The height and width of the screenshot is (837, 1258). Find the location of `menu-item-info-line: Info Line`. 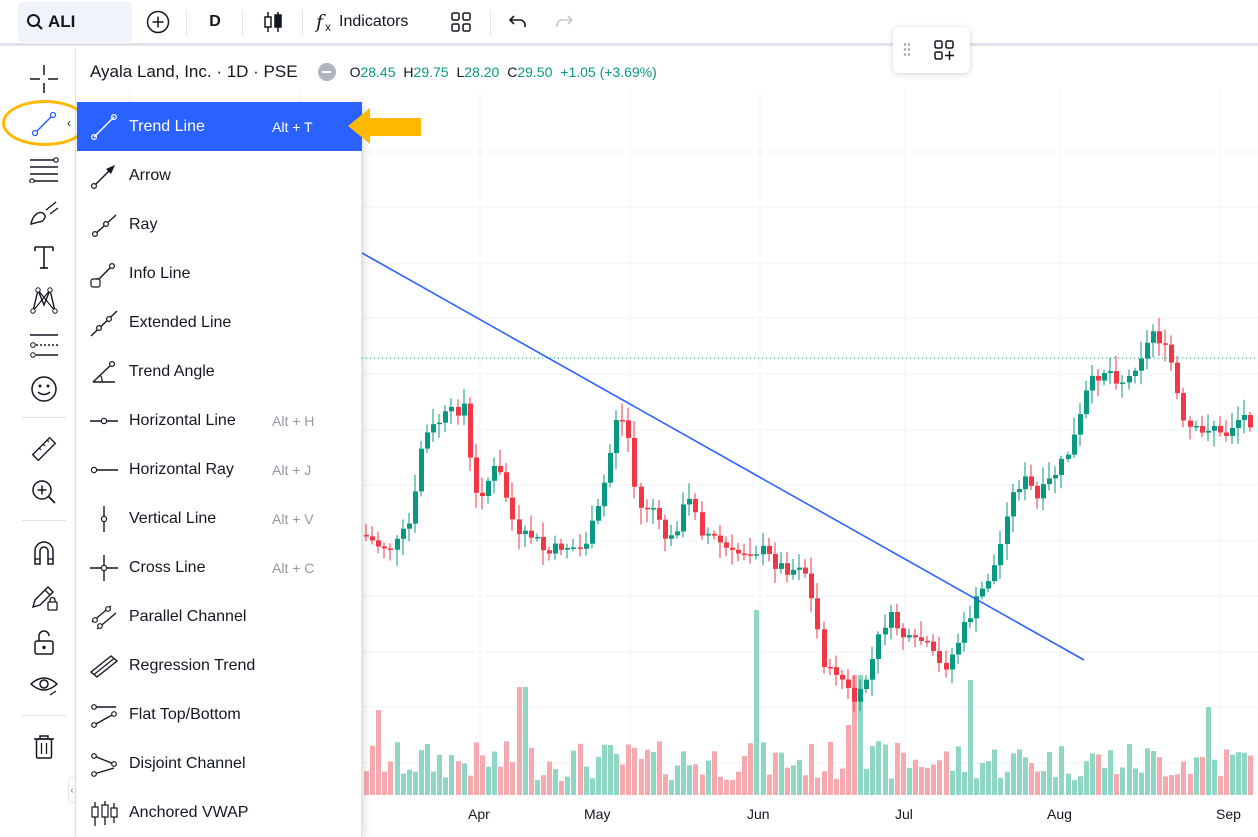

menu-item-info-line: Info Line is located at coordinates (219, 273).